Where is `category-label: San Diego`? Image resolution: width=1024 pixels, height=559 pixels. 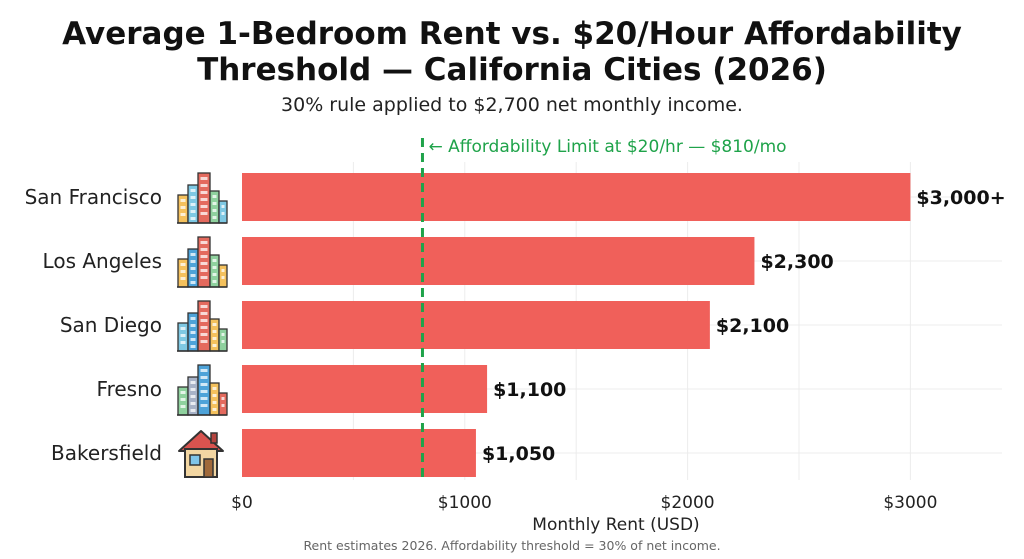 category-label: San Diego is located at coordinates (111, 325).